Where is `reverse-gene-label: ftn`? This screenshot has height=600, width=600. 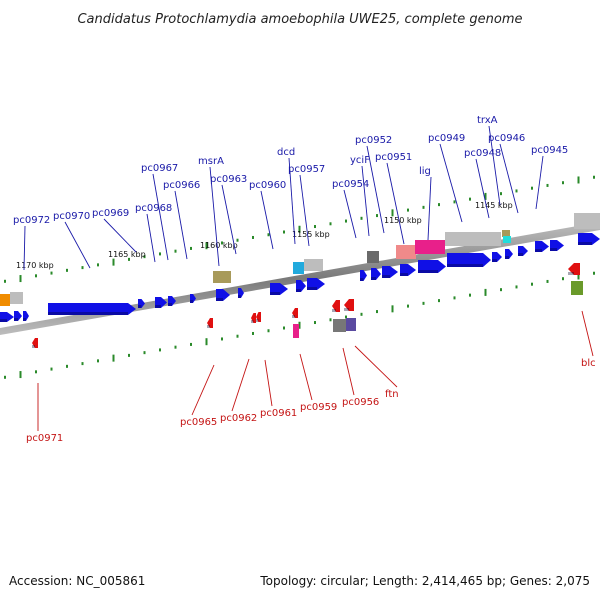 reverse-gene-label: ftn is located at coordinates (392, 394).